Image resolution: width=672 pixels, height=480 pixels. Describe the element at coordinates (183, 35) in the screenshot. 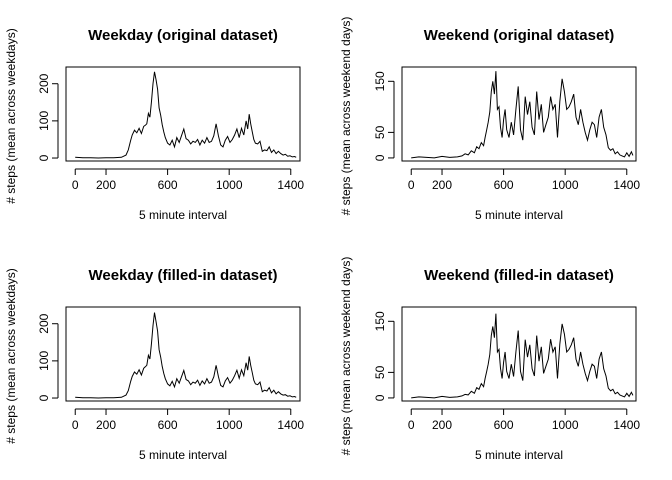

I see `panel-title: Weekday (original dataset)` at that location.